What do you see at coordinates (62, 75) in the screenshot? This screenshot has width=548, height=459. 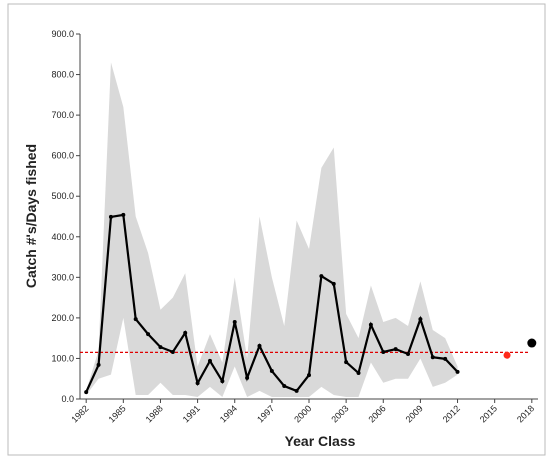 I see `y-tick-label: 800.0` at bounding box center [62, 75].